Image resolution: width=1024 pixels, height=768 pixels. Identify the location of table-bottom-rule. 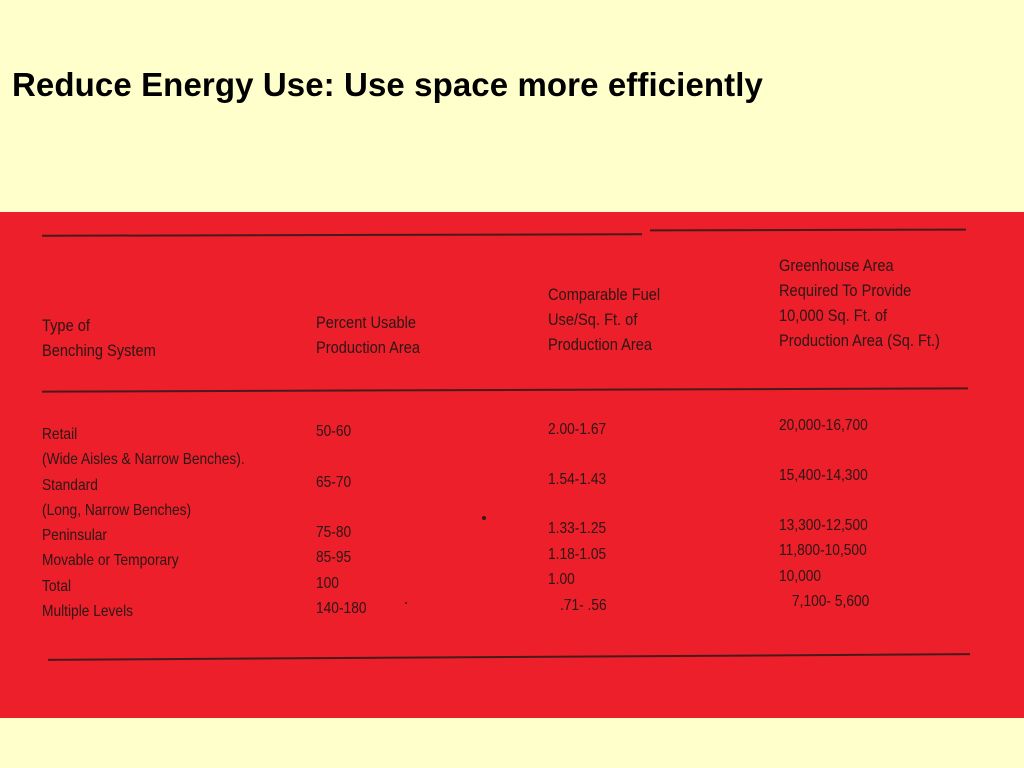
(509, 657).